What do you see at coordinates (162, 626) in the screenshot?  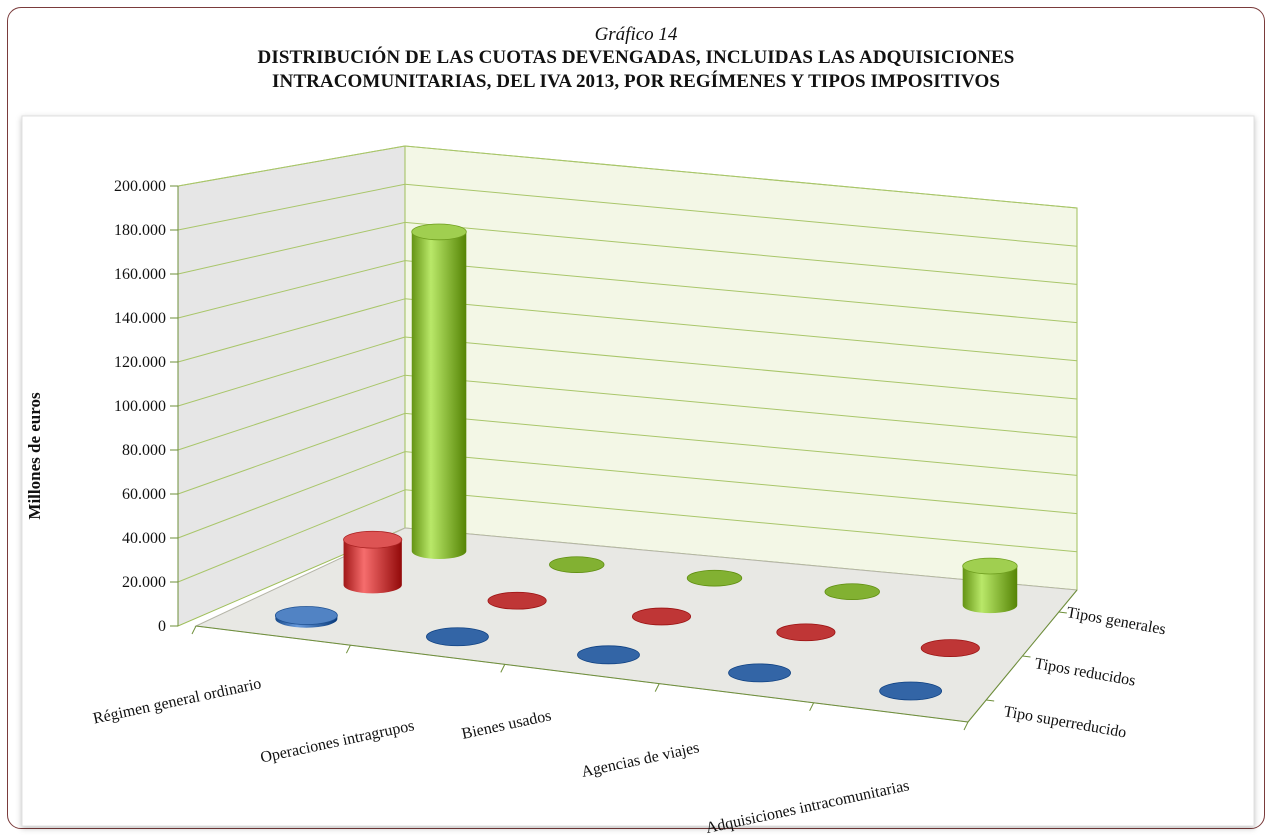 I see `y-tick-label: 0` at bounding box center [162, 626].